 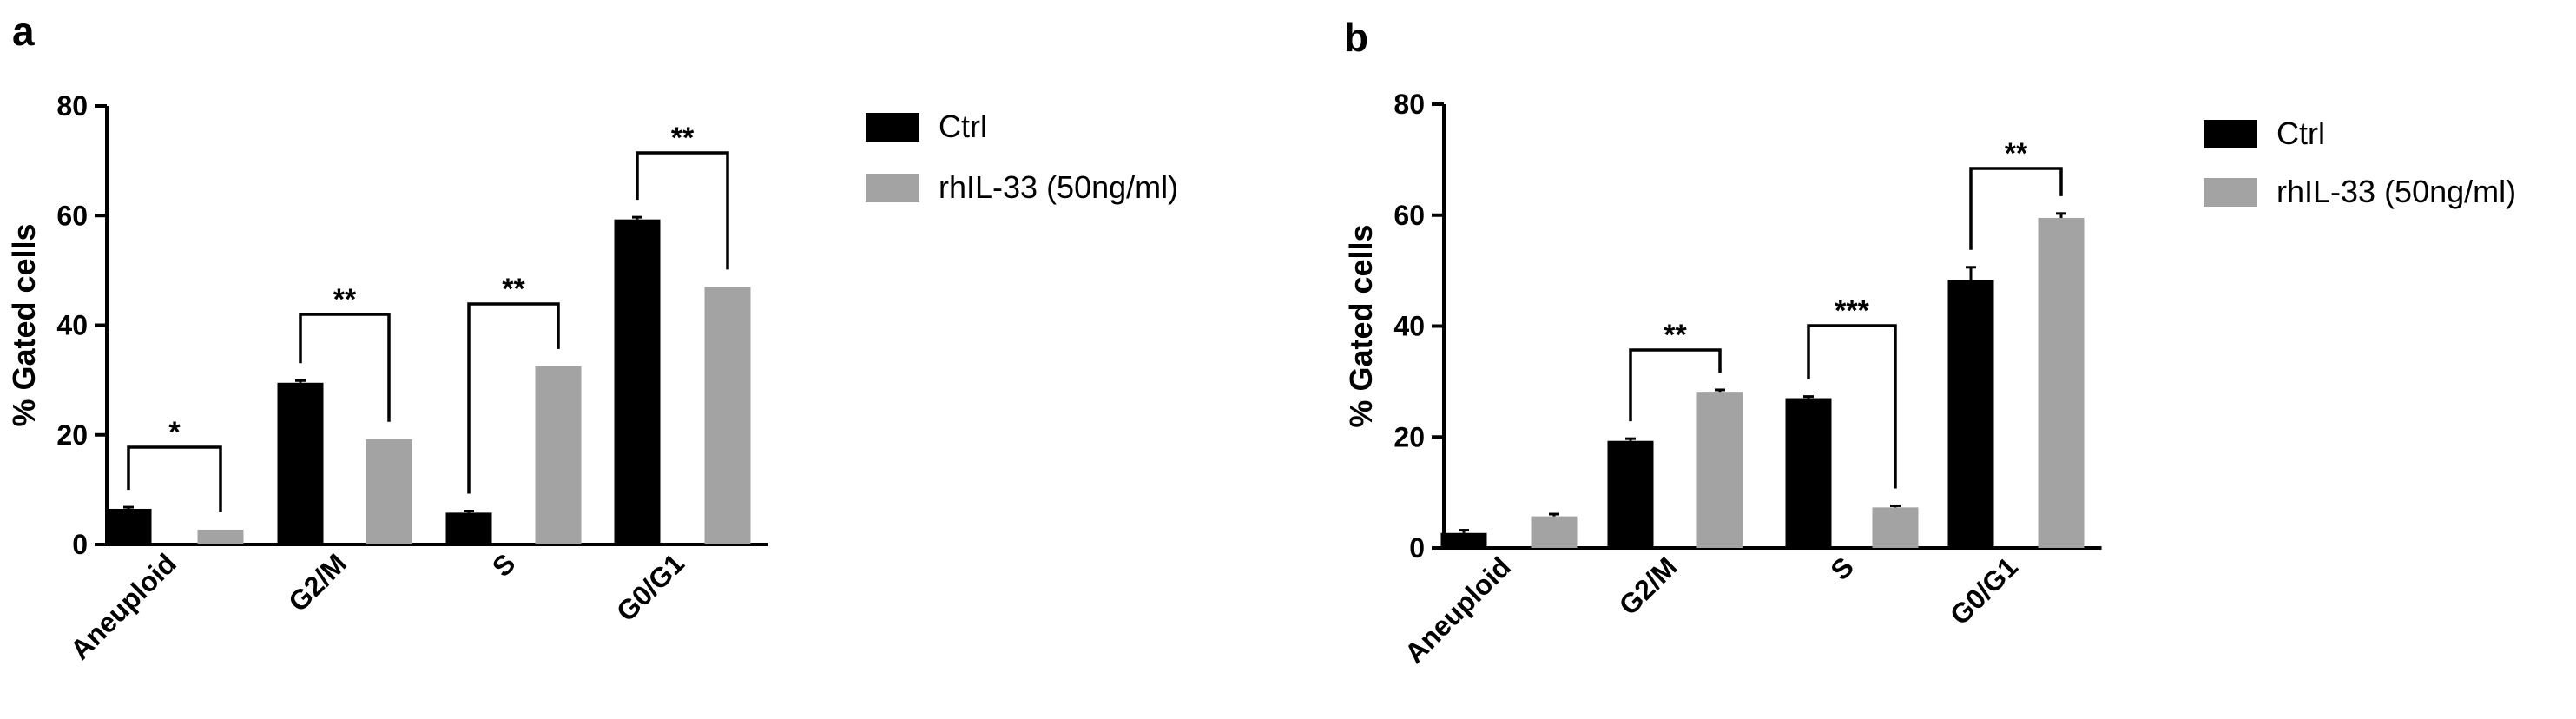 What do you see at coordinates (1356, 37) in the screenshot?
I see `panel-label: b` at bounding box center [1356, 37].